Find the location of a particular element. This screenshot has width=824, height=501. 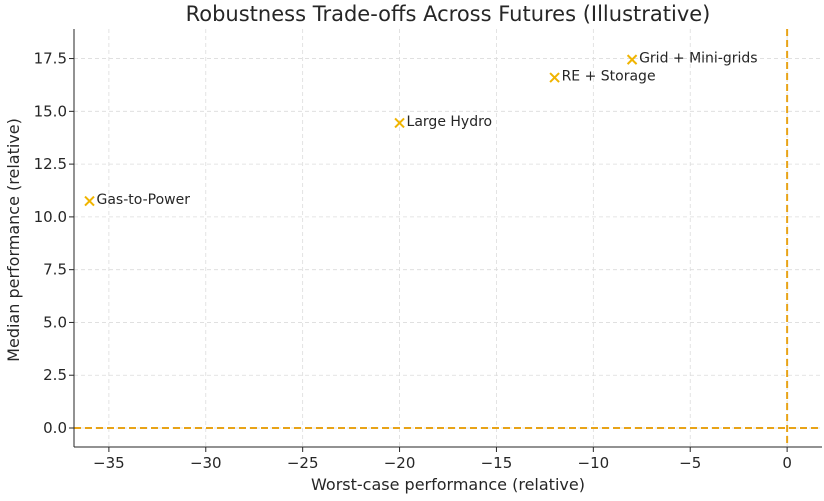

data-point: Grid + Mini-grids is located at coordinates (692, 59).